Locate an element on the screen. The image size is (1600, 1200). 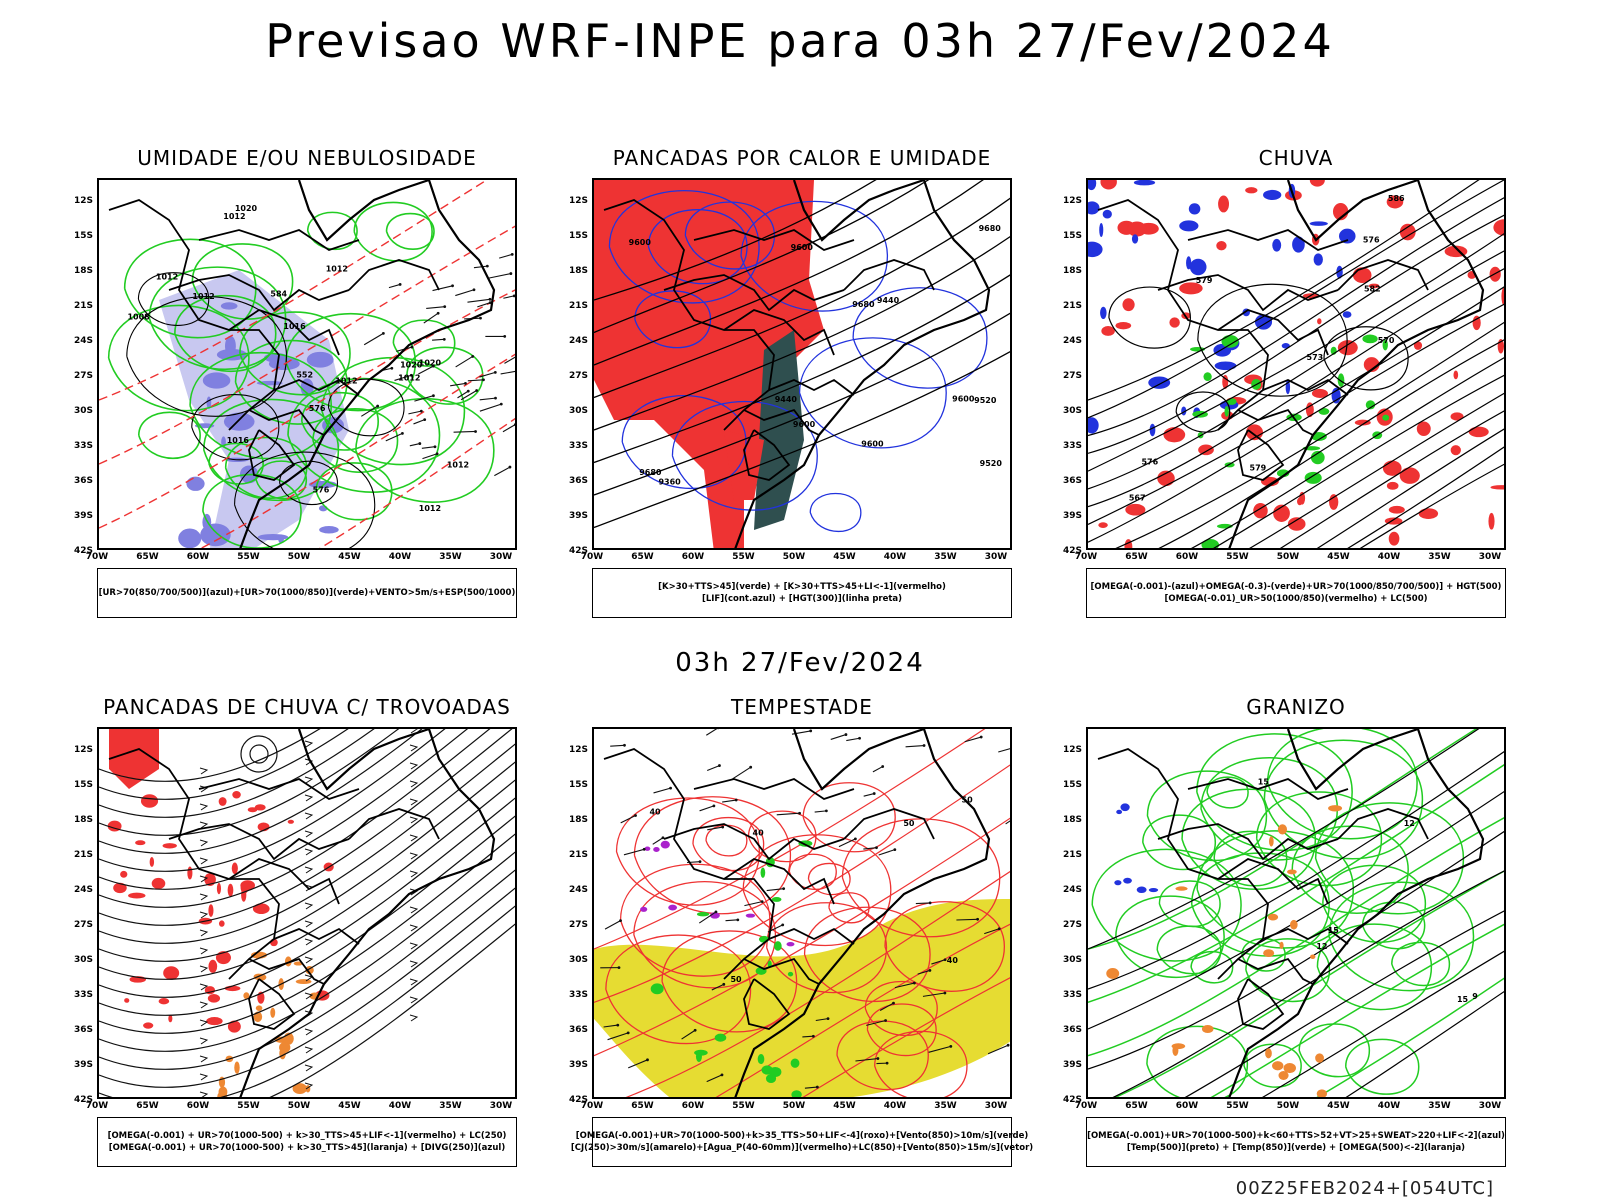
green-contour is located at coordinates (169, 435).